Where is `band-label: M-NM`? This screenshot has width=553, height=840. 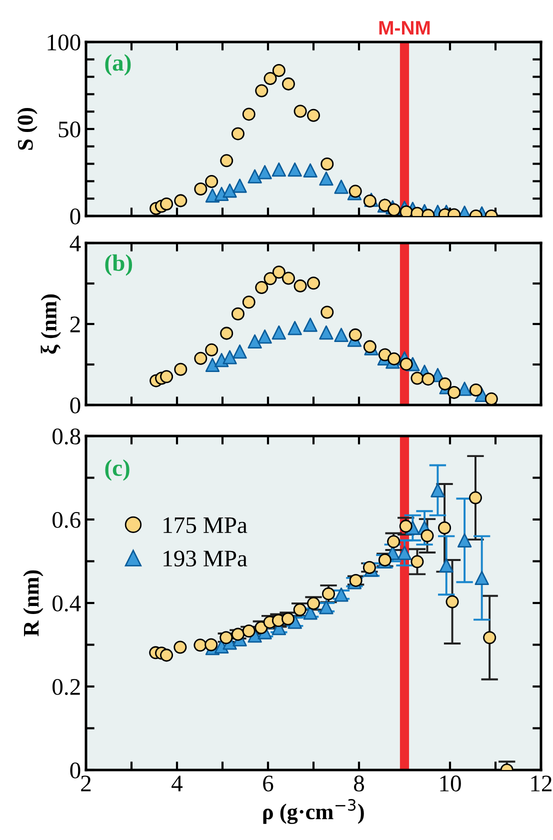 band-label: M-NM is located at coordinates (404, 27).